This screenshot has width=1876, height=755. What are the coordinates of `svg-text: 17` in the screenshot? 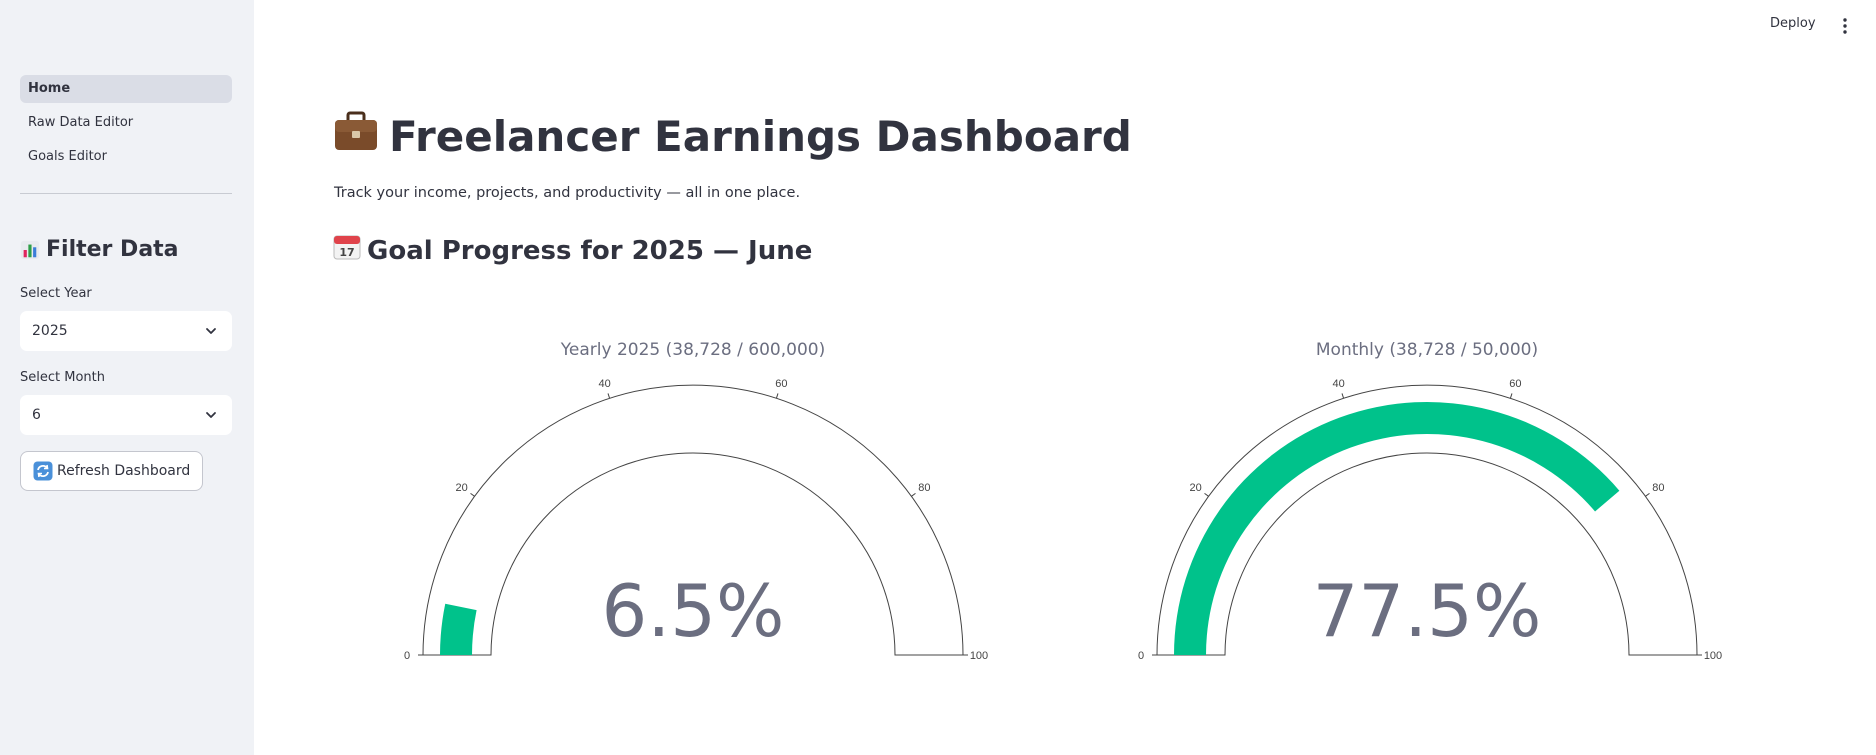 It's located at (346, 252).